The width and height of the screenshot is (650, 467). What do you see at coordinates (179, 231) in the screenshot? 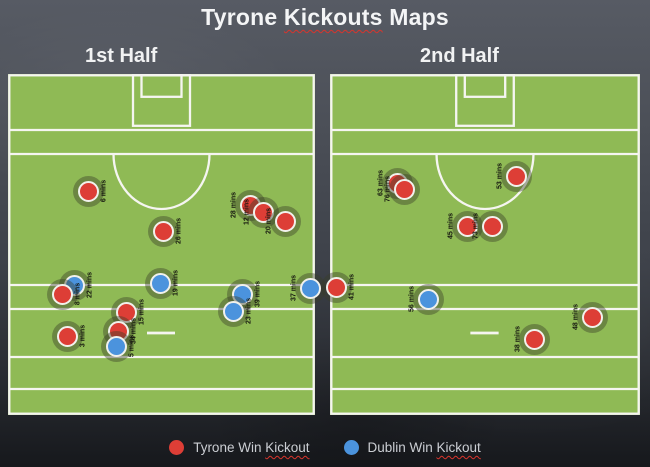
I see `kickout-minute-label: 26 mins` at bounding box center [179, 231].